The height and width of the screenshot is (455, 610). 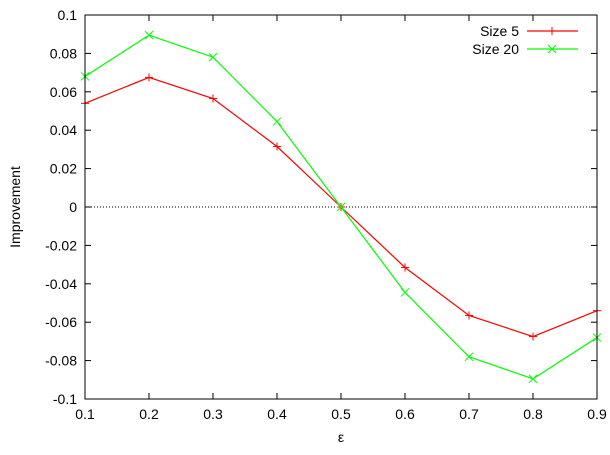 What do you see at coordinates (61, 361) in the screenshot?
I see `y-tick-label: -0.08` at bounding box center [61, 361].